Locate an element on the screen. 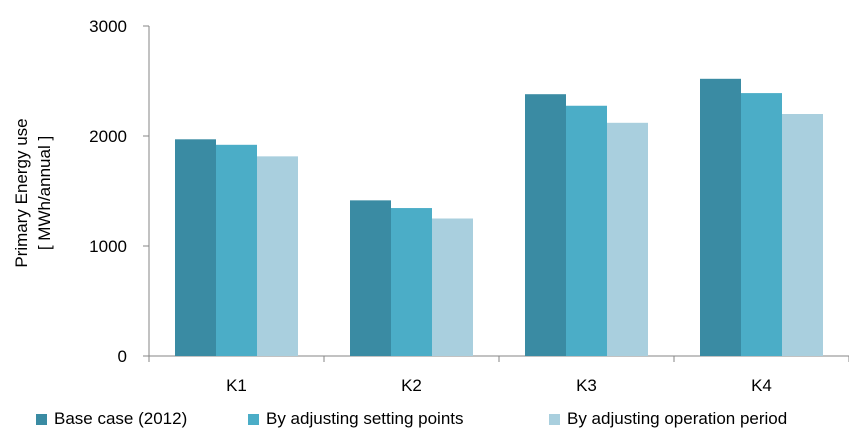  x-tick-label: K4 is located at coordinates (761, 385).